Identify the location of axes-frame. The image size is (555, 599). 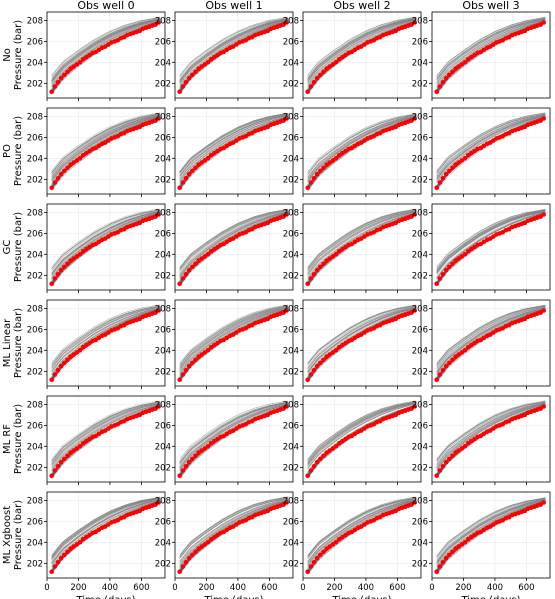
(362, 247).